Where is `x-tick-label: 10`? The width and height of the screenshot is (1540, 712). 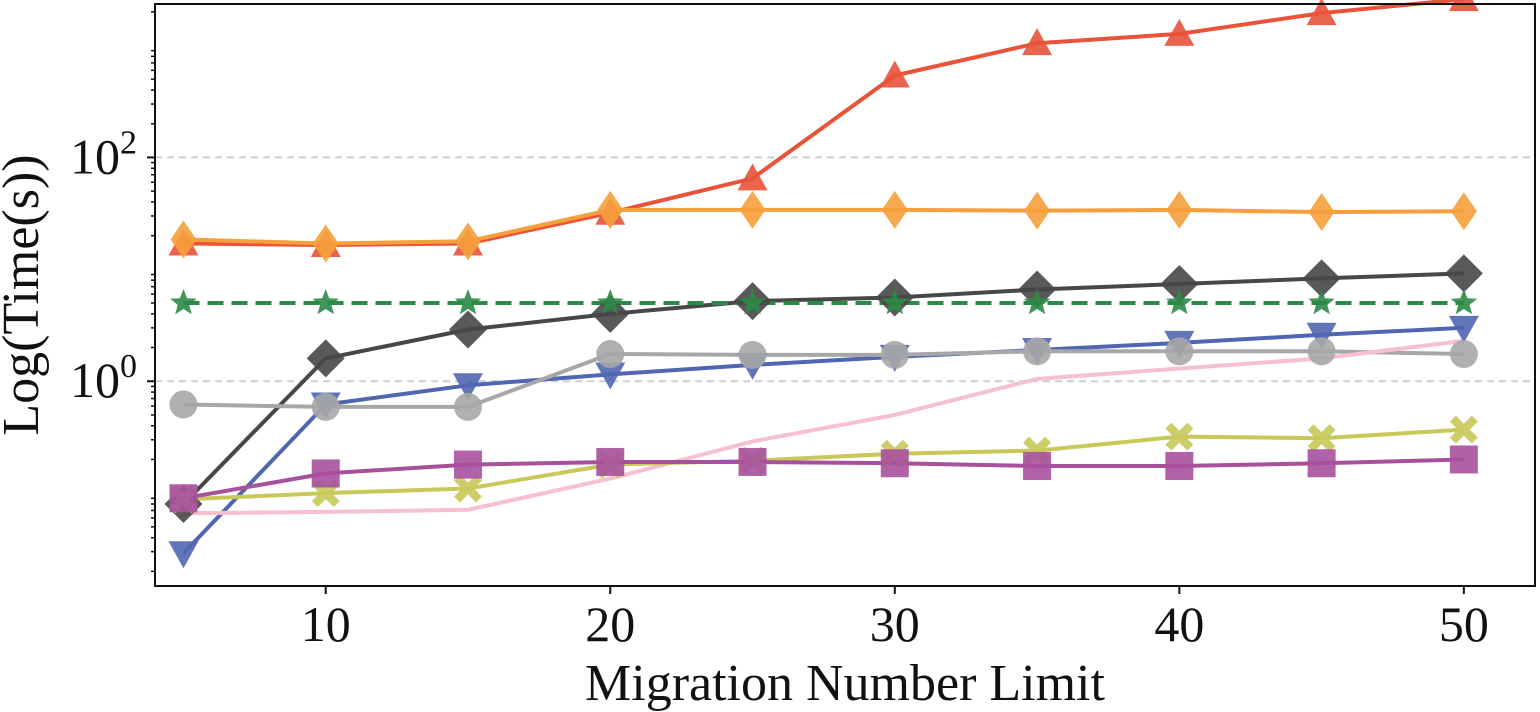
x-tick-label: 10 is located at coordinates (326, 624).